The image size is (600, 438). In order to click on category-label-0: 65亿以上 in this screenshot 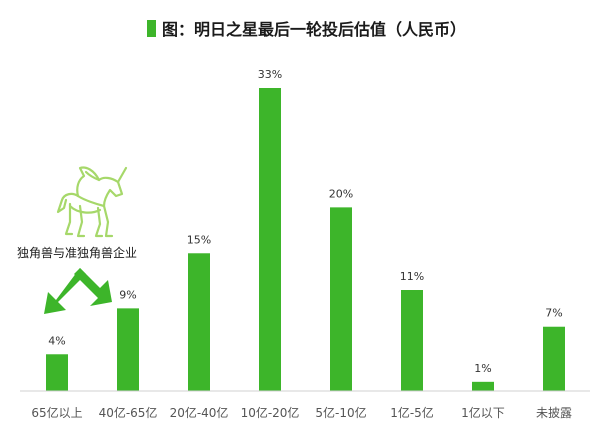, I will do `click(56, 412)`.